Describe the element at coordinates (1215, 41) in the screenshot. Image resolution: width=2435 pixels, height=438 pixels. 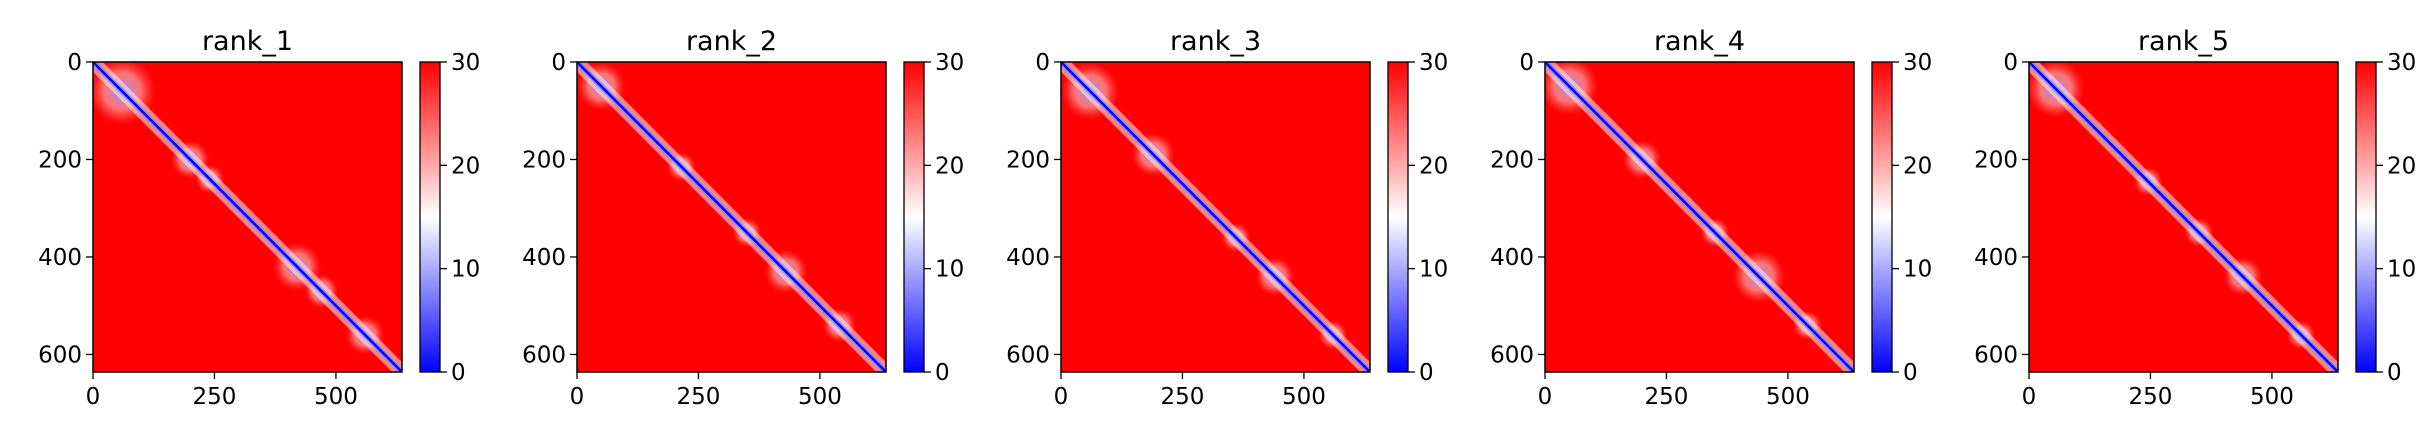
I see `chart-title: rank_3` at that location.